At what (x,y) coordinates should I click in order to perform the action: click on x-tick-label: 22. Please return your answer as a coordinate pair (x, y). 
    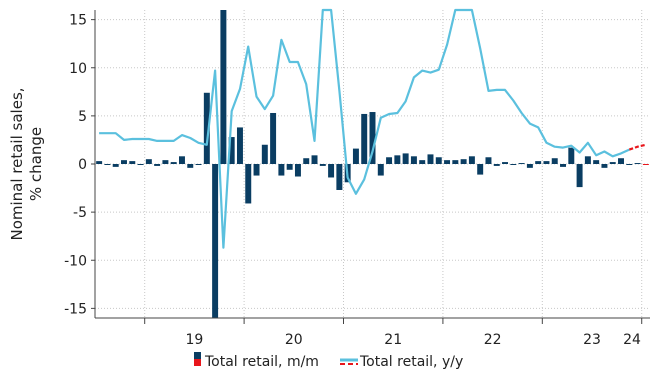
    Looking at the image, I should click on (493, 340).